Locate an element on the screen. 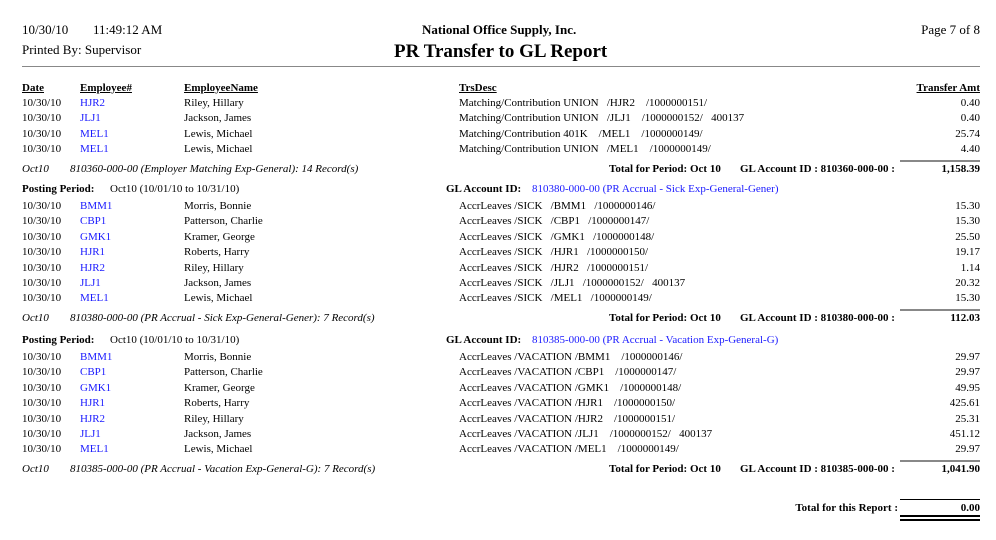 The width and height of the screenshot is (996, 540). section-total: 112.03 is located at coordinates (965, 318).